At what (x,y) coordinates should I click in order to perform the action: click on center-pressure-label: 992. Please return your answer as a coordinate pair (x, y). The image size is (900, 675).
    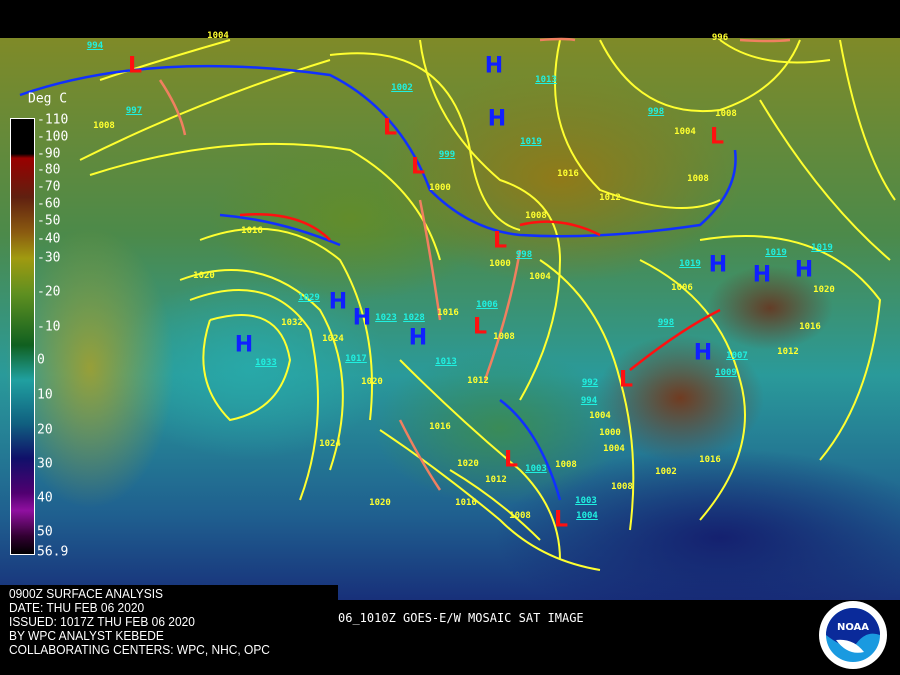
    Looking at the image, I should click on (590, 383).